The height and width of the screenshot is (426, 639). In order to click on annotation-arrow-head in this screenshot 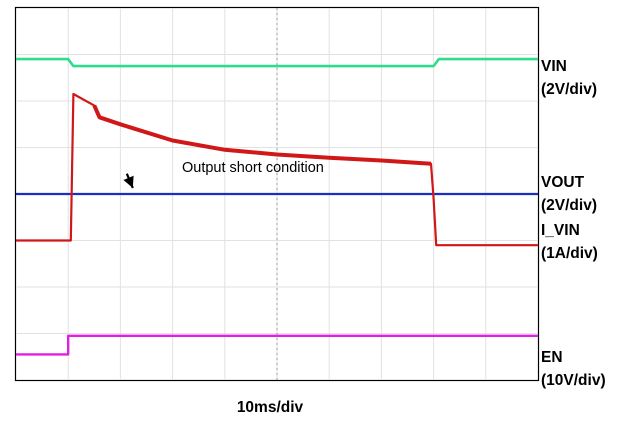, I will do `click(128, 181)`.